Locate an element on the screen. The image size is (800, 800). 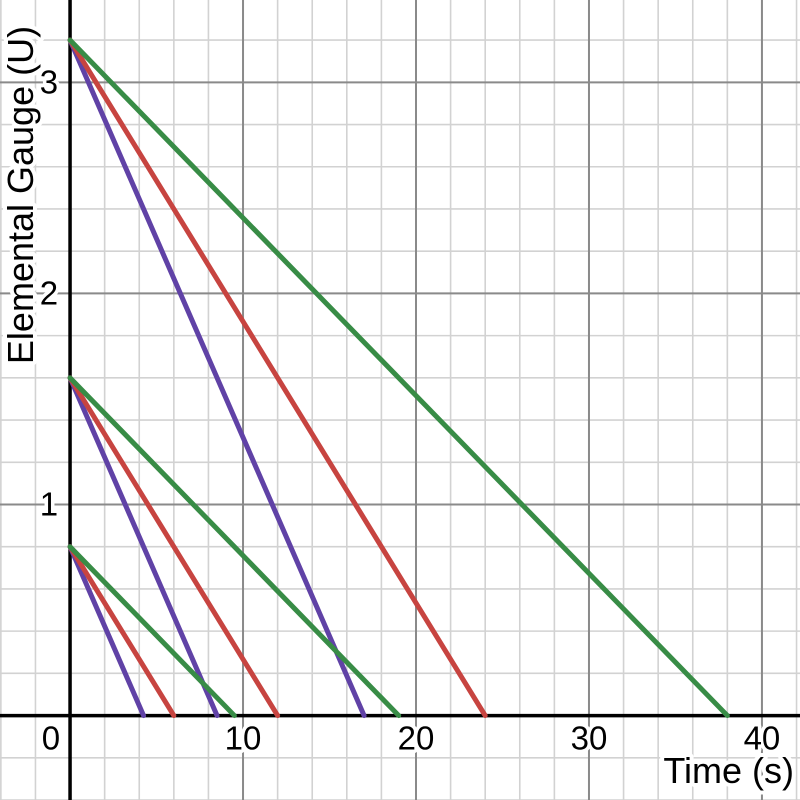
x-axis-title: Time (s) is located at coordinates (728, 770).